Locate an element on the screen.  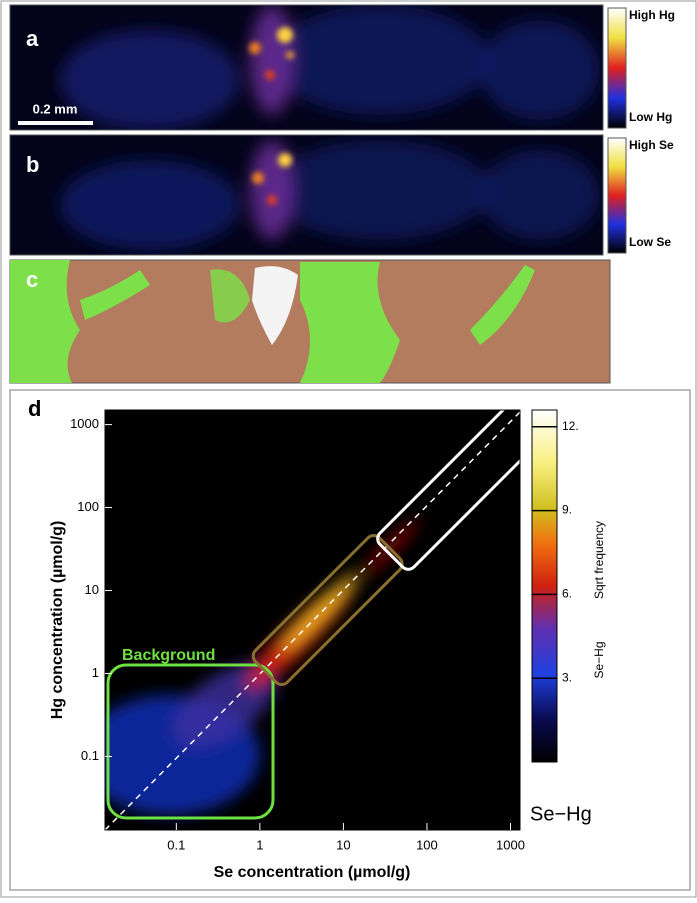
annotation: Background is located at coordinates (168, 655).